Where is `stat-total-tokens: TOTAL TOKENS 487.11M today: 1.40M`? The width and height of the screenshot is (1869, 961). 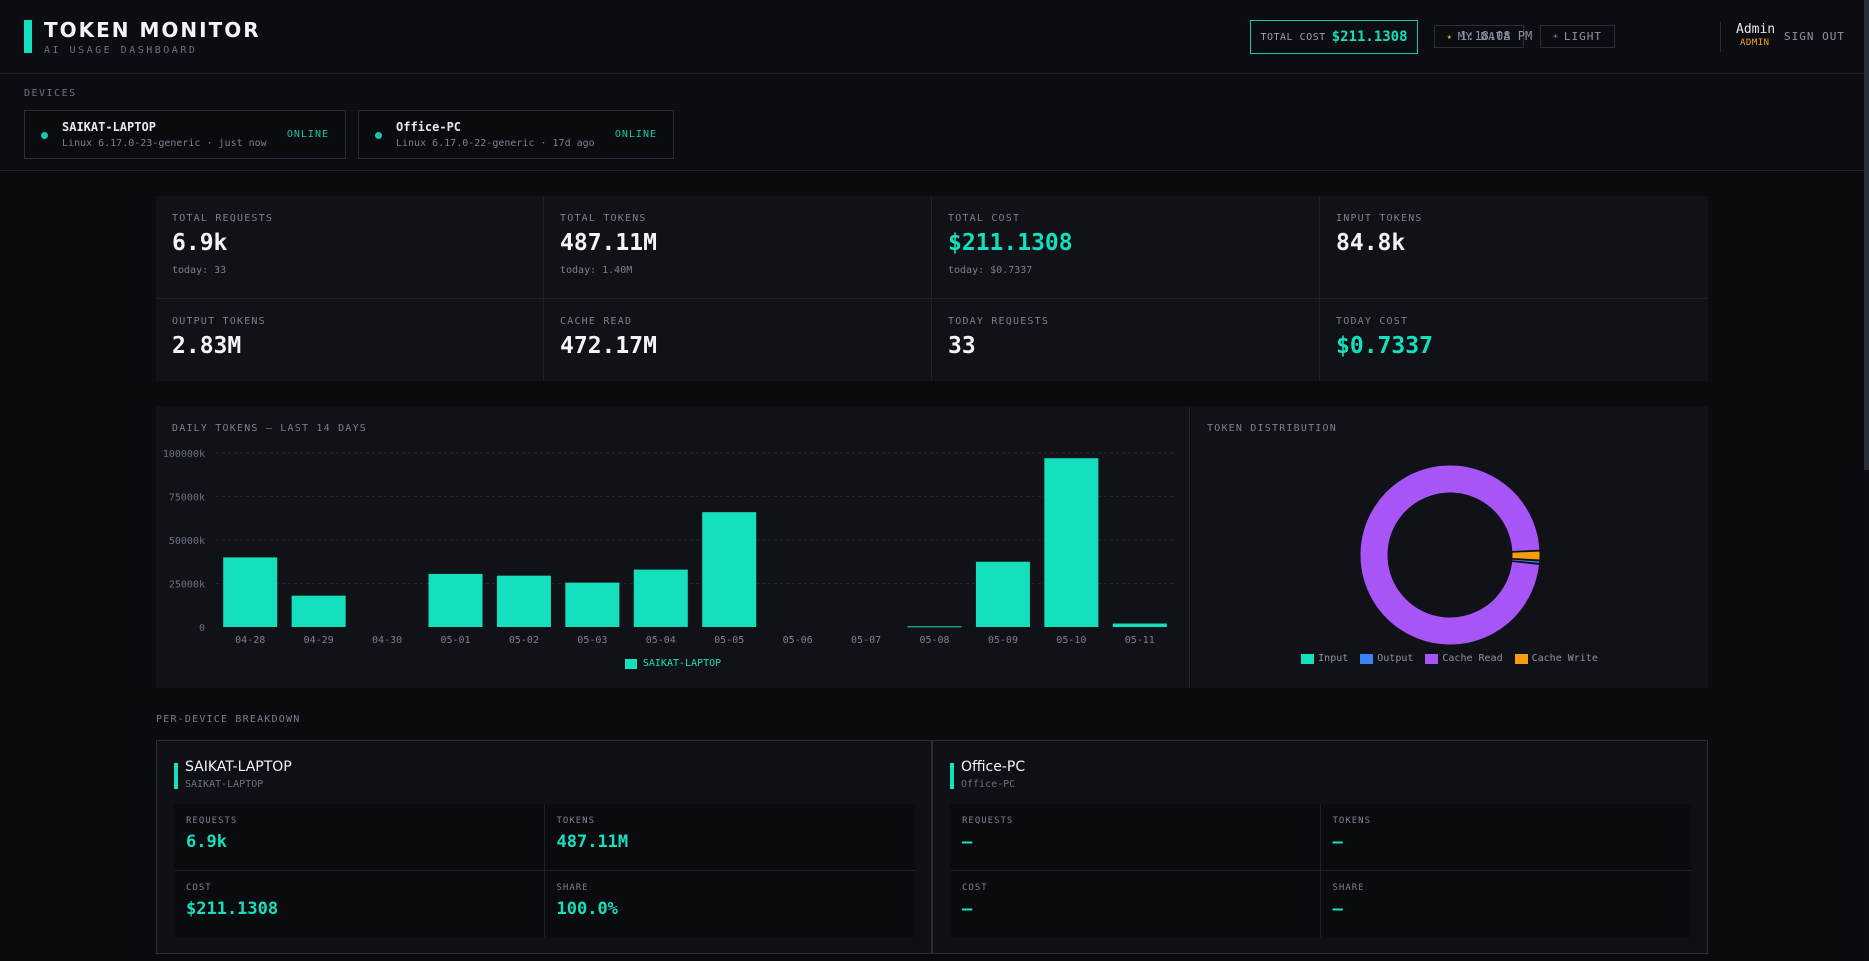 stat-total-tokens: TOTAL TOKENS 487.11M today: 1.40M is located at coordinates (738, 247).